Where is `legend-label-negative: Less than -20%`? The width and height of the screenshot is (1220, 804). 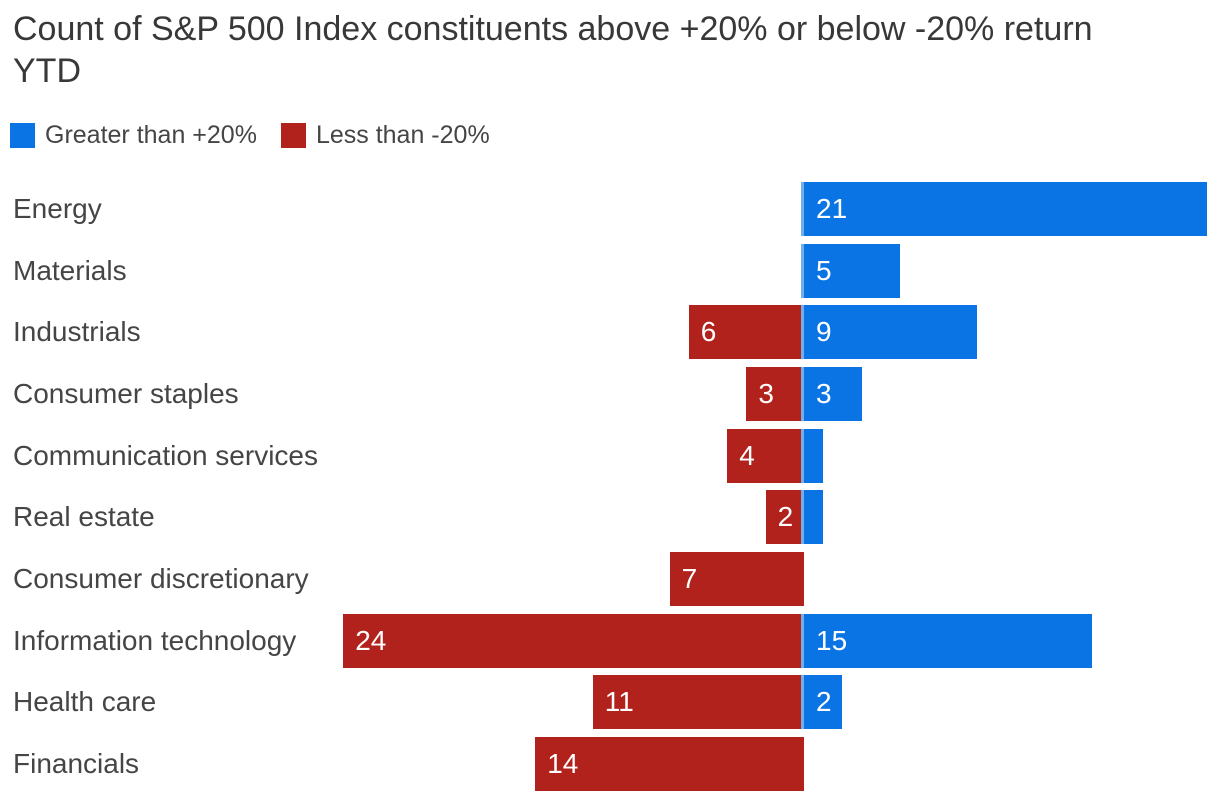 legend-label-negative: Less than -20% is located at coordinates (402, 134).